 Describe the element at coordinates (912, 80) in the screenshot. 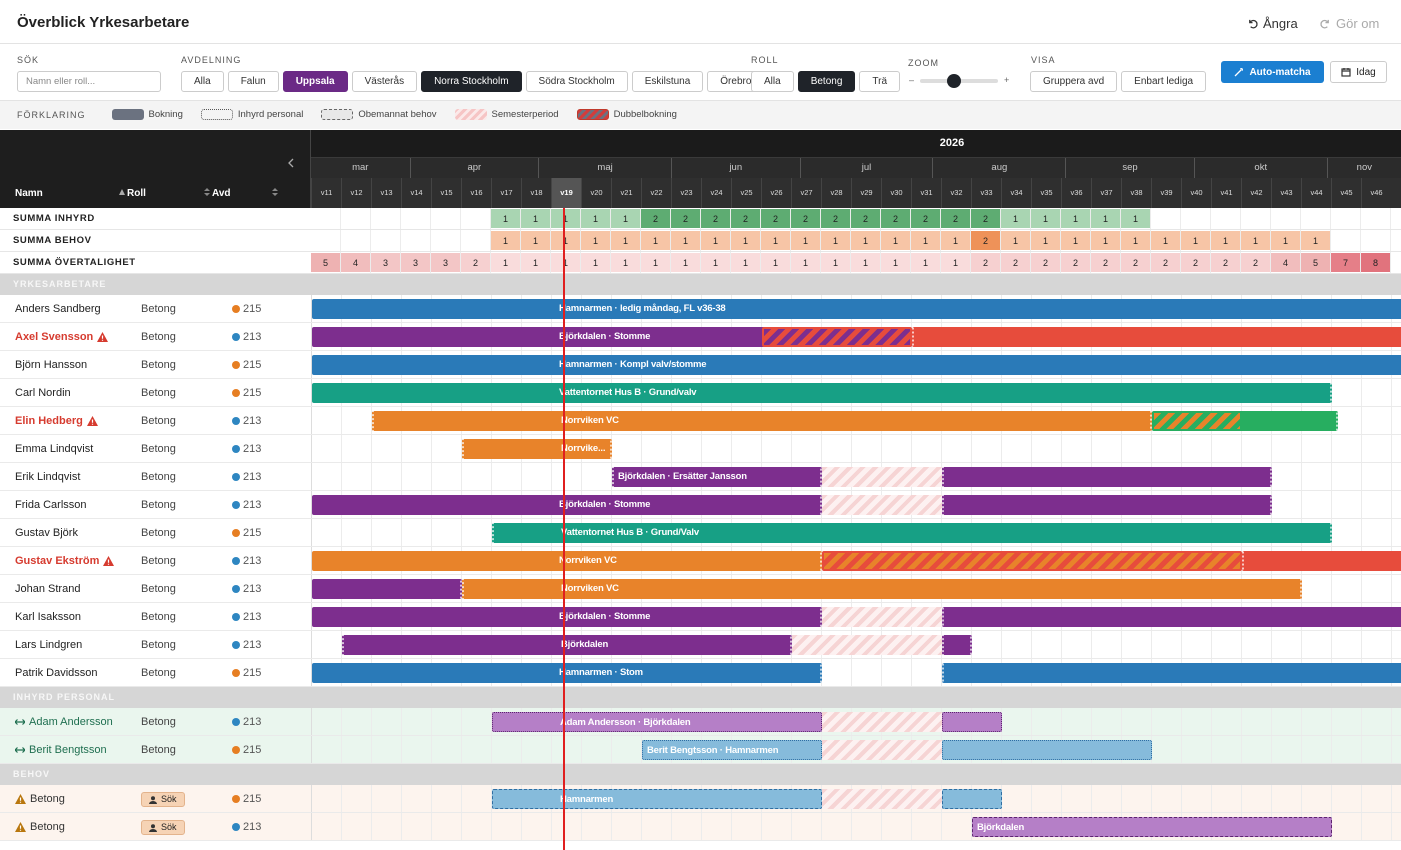

I see `zoom-minus: –` at that location.